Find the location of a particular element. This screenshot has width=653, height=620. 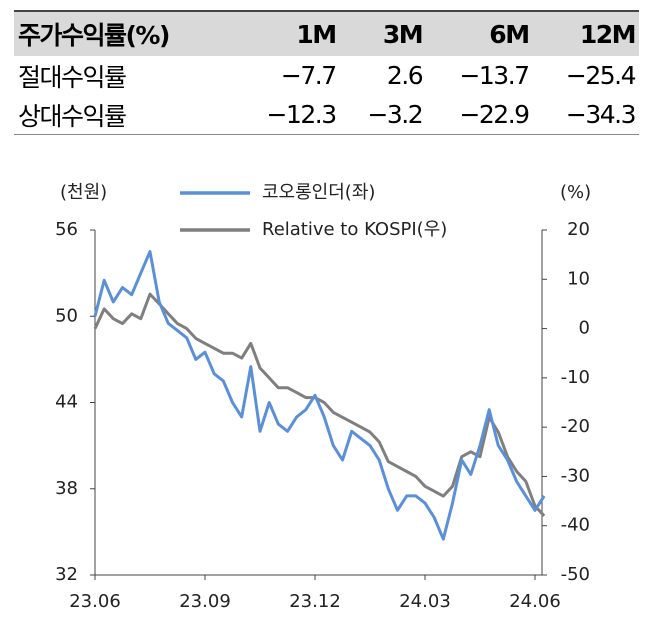

y2-axis-label: (%) is located at coordinates (575, 192).